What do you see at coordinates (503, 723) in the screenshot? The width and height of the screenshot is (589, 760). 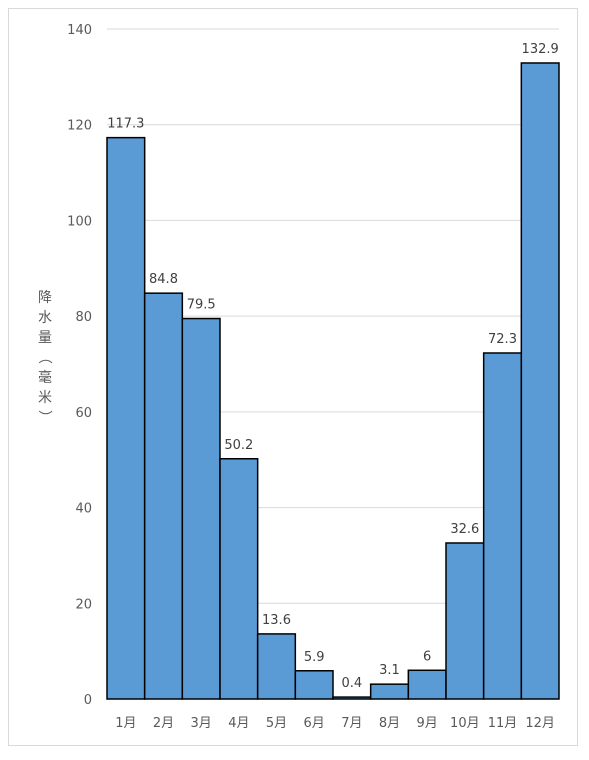 I see `x-tick-label: 11月` at bounding box center [503, 723].